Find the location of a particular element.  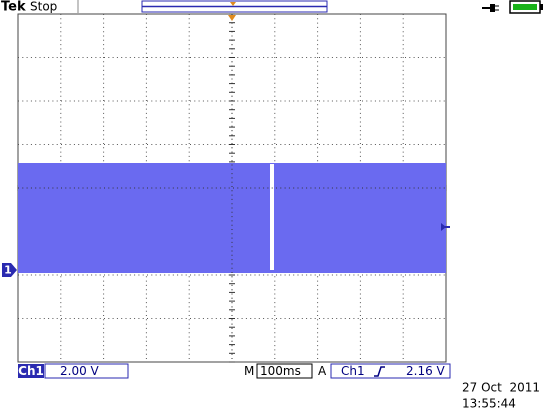

volts-box is located at coordinates (86, 371).